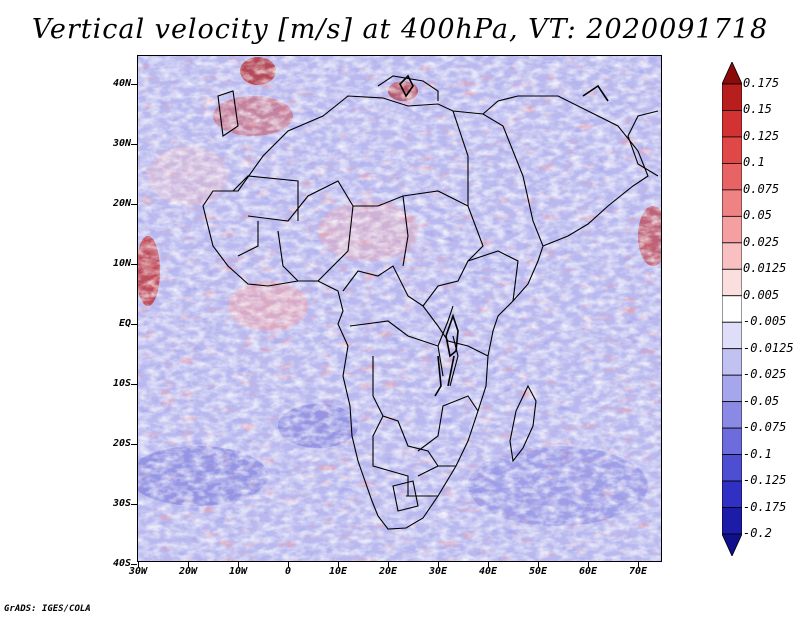 This screenshot has height=618, width=800. Describe the element at coordinates (121, 503) in the screenshot. I see `lat-label: 30S` at that location.